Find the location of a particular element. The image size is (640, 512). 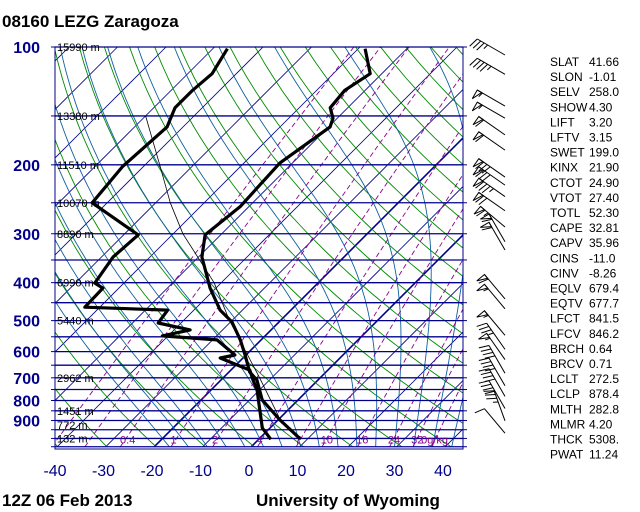

index-value: 841.5 is located at coordinates (604, 319).